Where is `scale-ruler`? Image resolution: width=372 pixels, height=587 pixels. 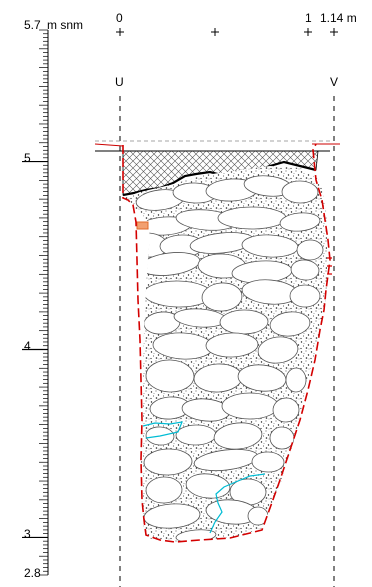 scale-ruler is located at coordinates (35, 302).